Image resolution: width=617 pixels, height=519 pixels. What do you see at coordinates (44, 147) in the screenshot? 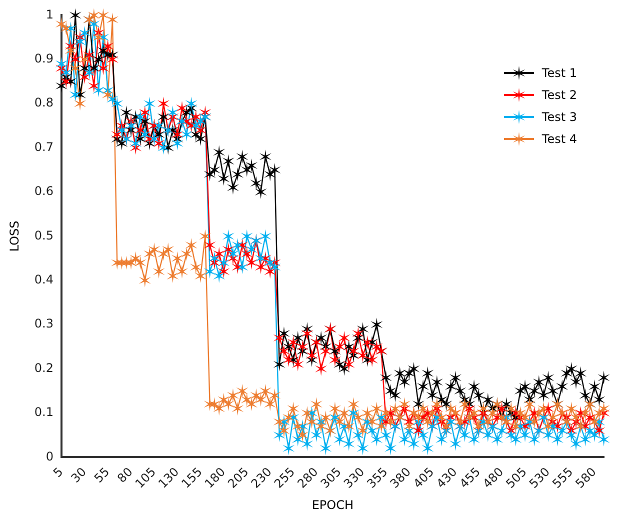
I see `y-tick-label: 0.7` at bounding box center [44, 147].